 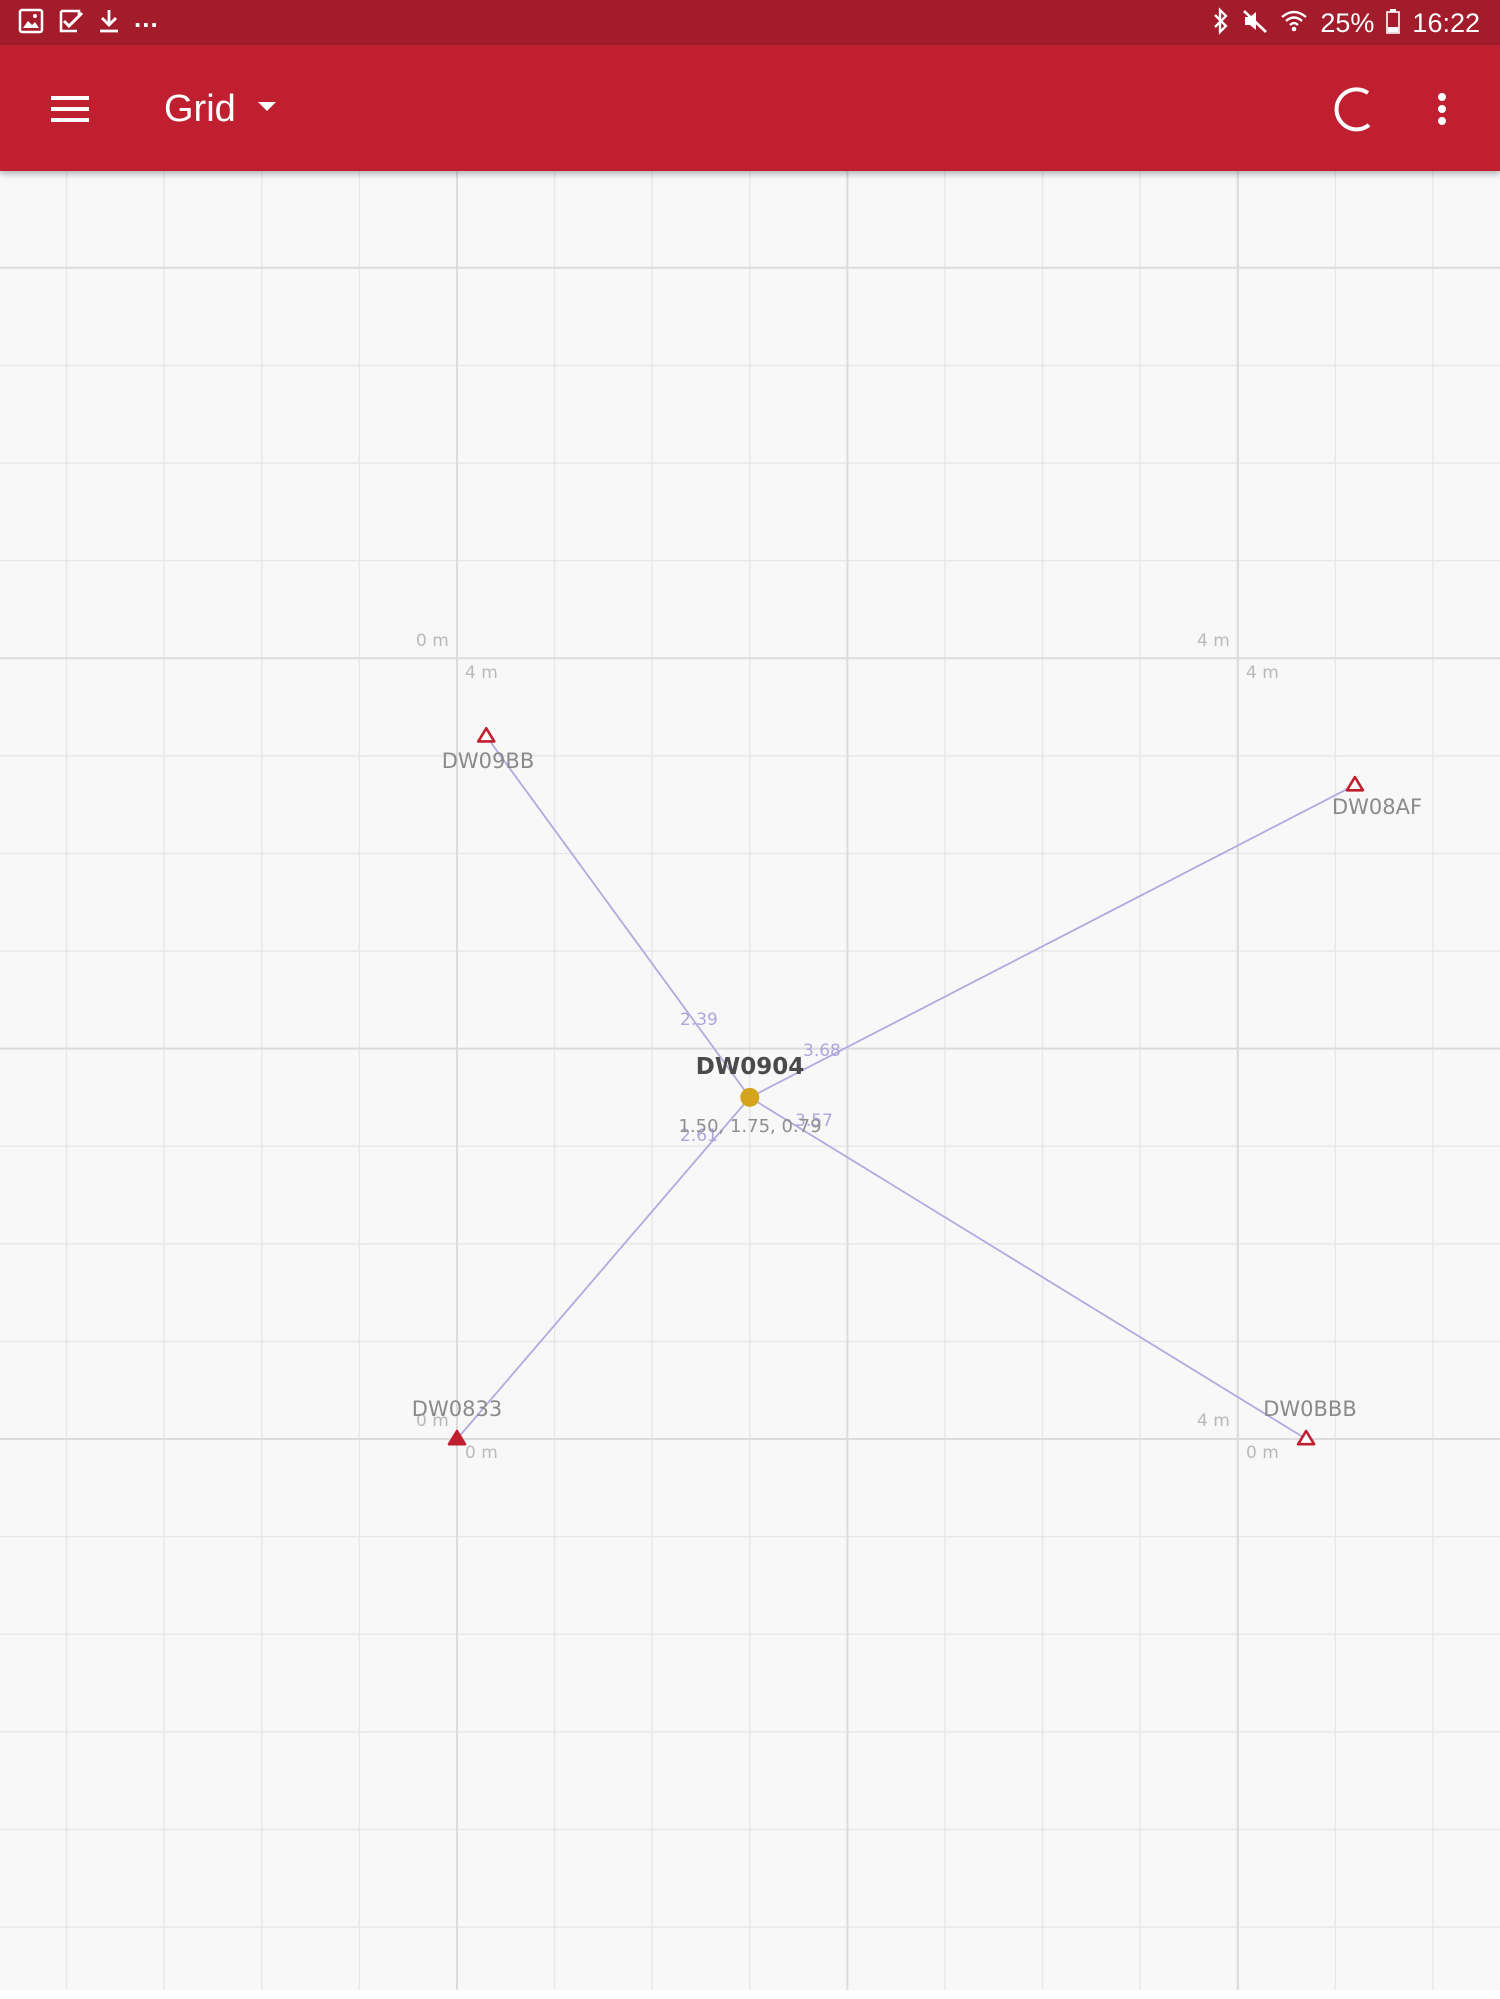 What do you see at coordinates (486, 734) in the screenshot?
I see `anchor-dw09bb-marker` at bounding box center [486, 734].